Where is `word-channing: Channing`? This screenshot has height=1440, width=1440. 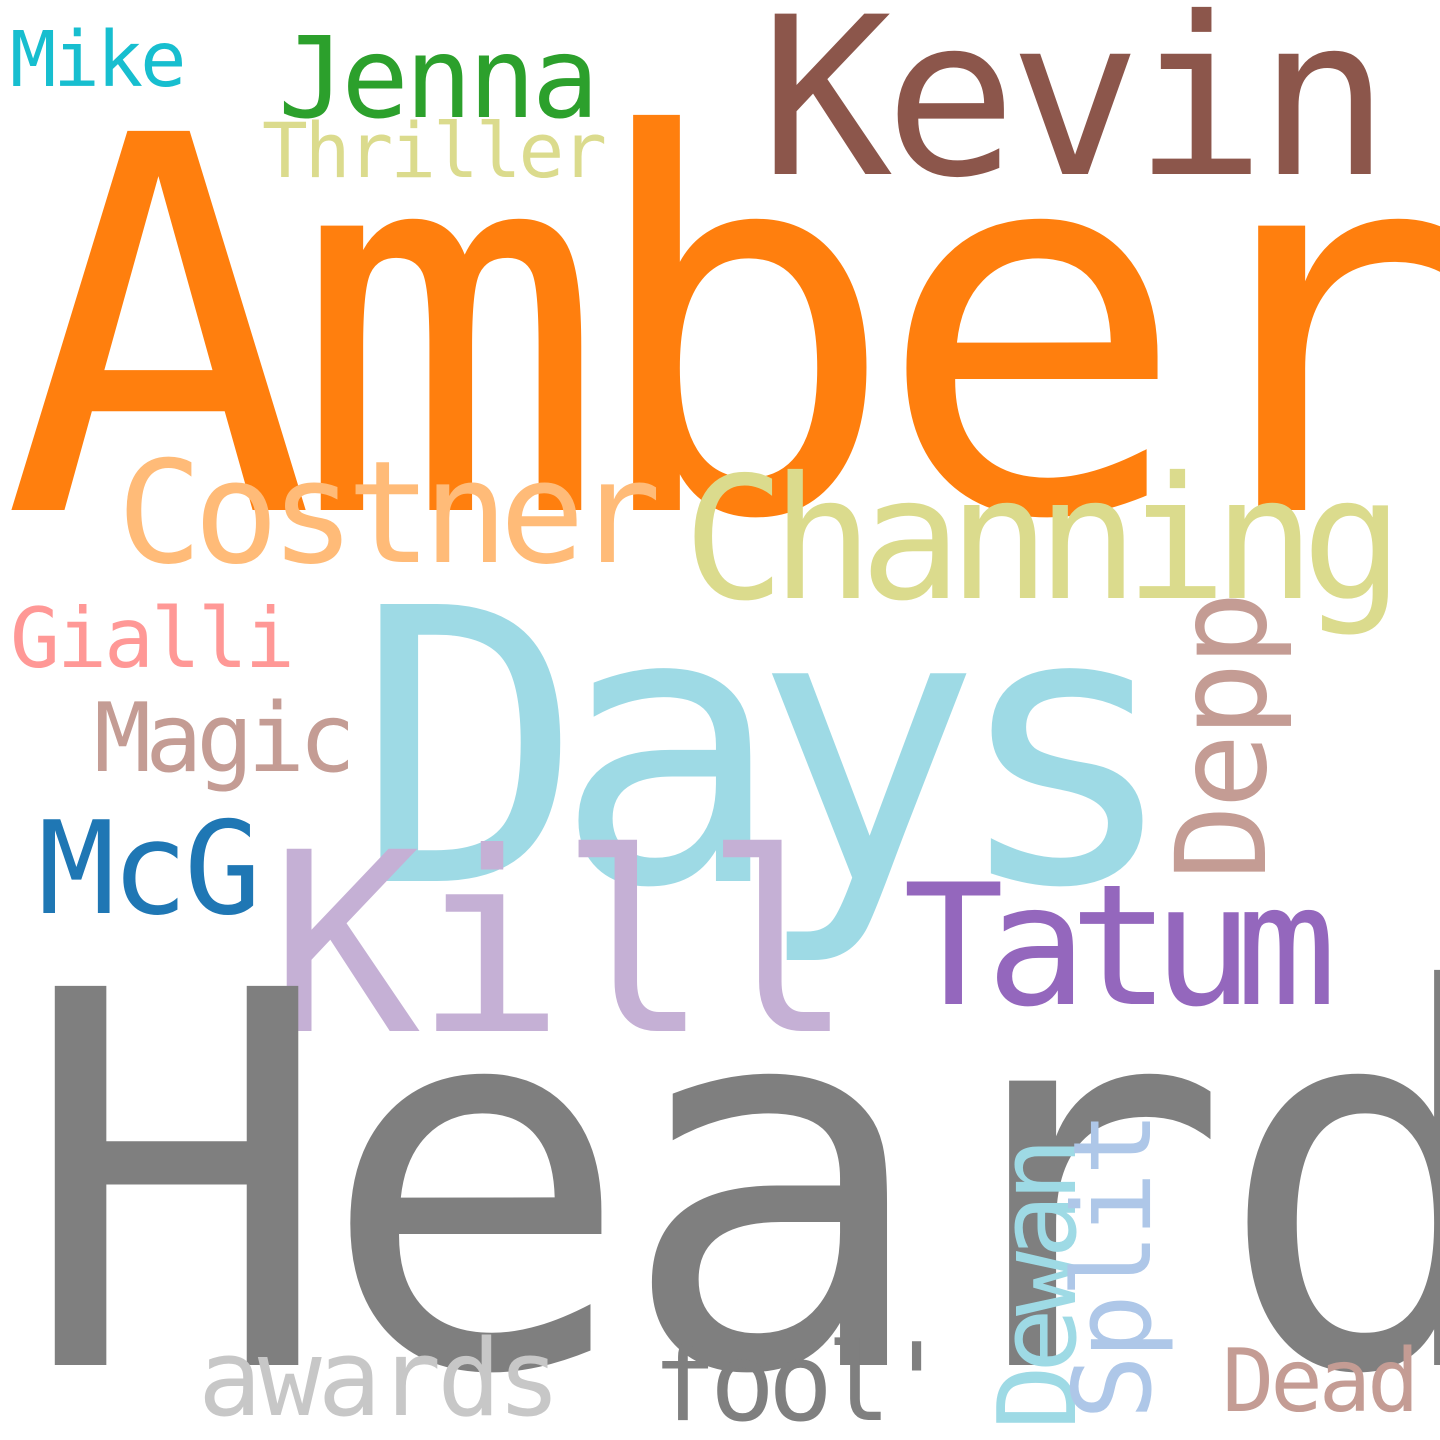 word-channing: Channing is located at coordinates (1043, 540).